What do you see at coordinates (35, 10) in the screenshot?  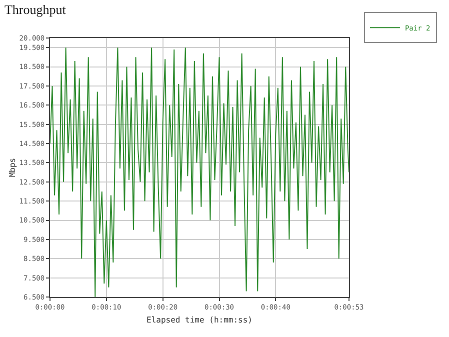 I see `chart-title: Throughput` at bounding box center [35, 10].